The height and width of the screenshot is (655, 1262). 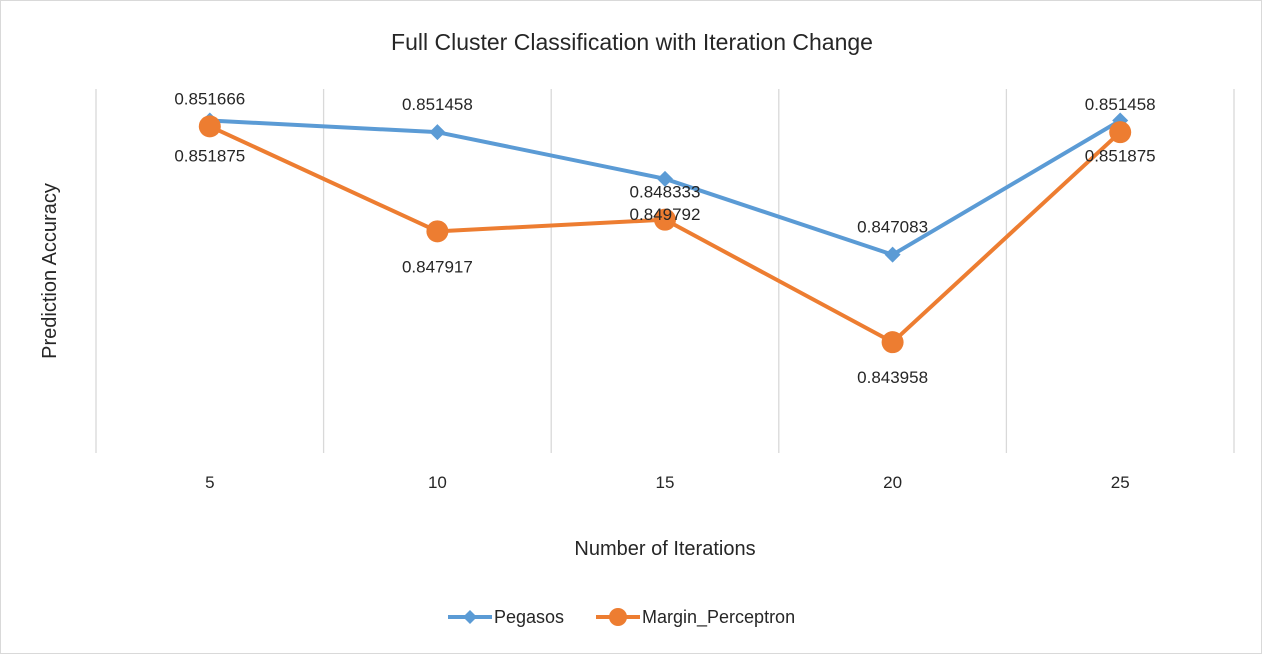 I want to click on legend-circle-marker, so click(x=618, y=617).